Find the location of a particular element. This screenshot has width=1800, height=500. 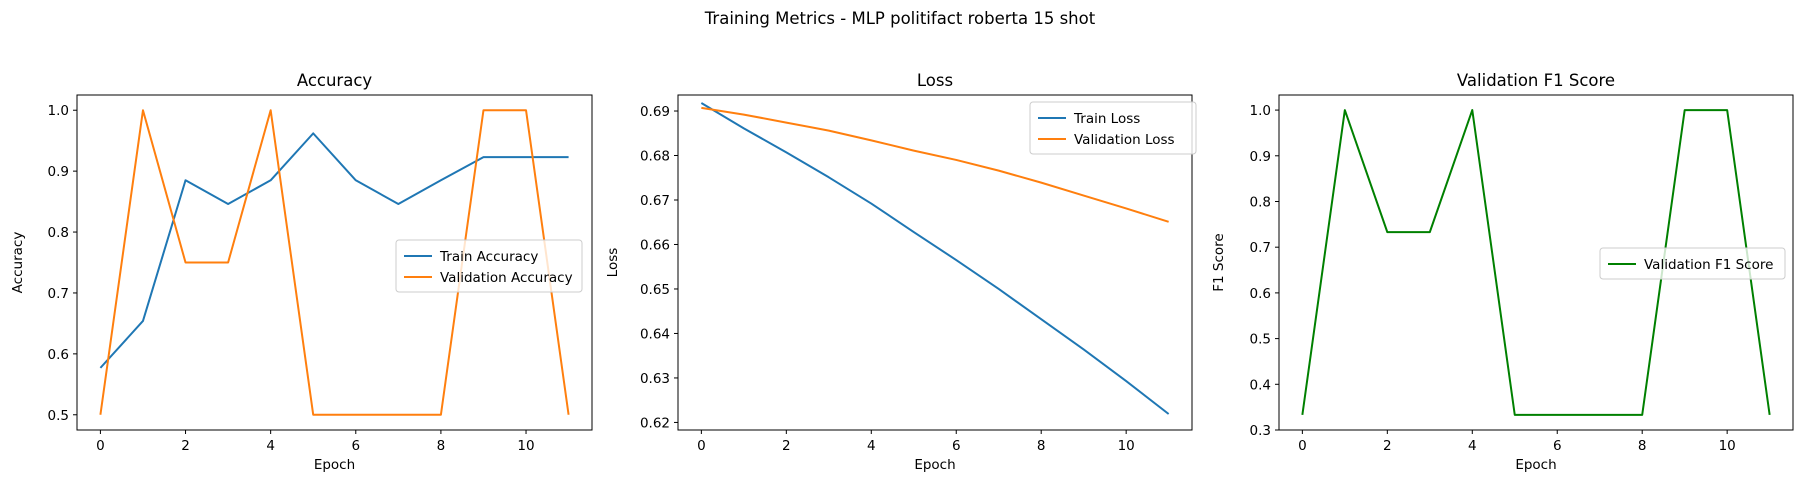

legend: Train Loss Validation Loss is located at coordinates (1113, 128).